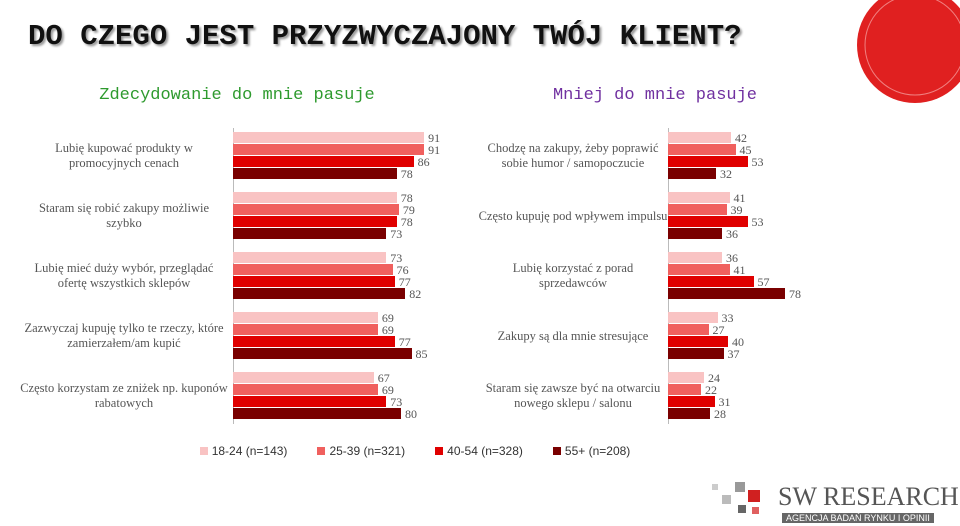 This screenshot has width=960, height=526. I want to click on legend-item: 18-24 (n=143), so click(243, 451).